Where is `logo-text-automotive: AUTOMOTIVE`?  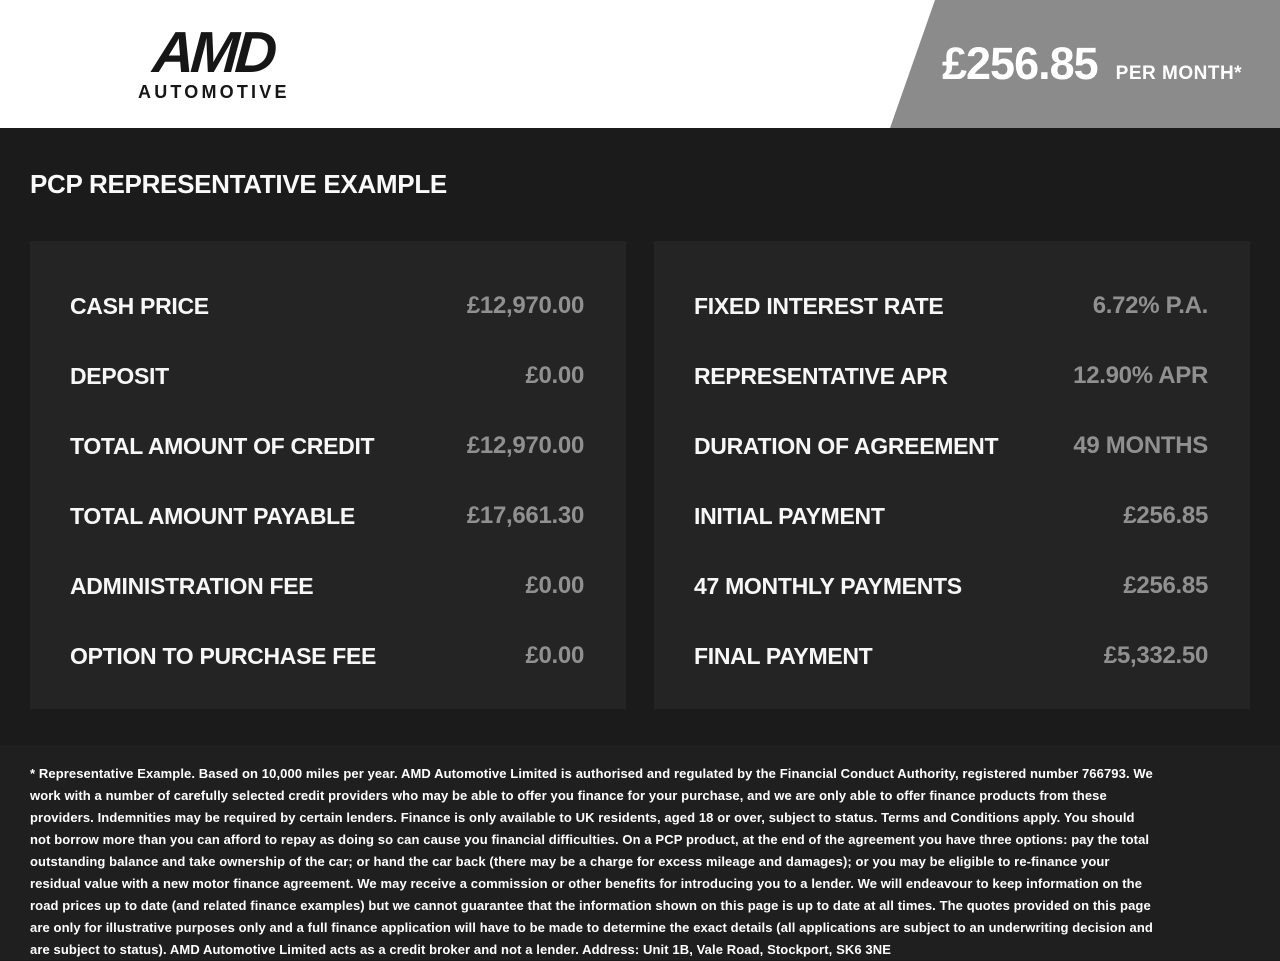 logo-text-automotive: AUTOMOTIVE is located at coordinates (214, 92).